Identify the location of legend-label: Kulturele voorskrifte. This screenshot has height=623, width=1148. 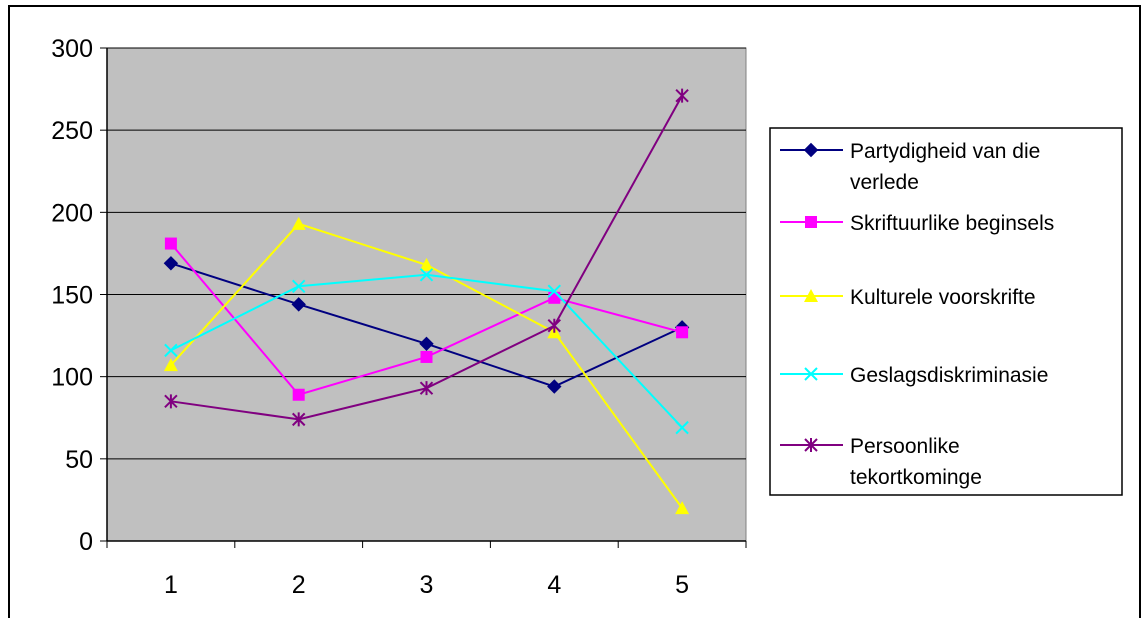
(943, 297).